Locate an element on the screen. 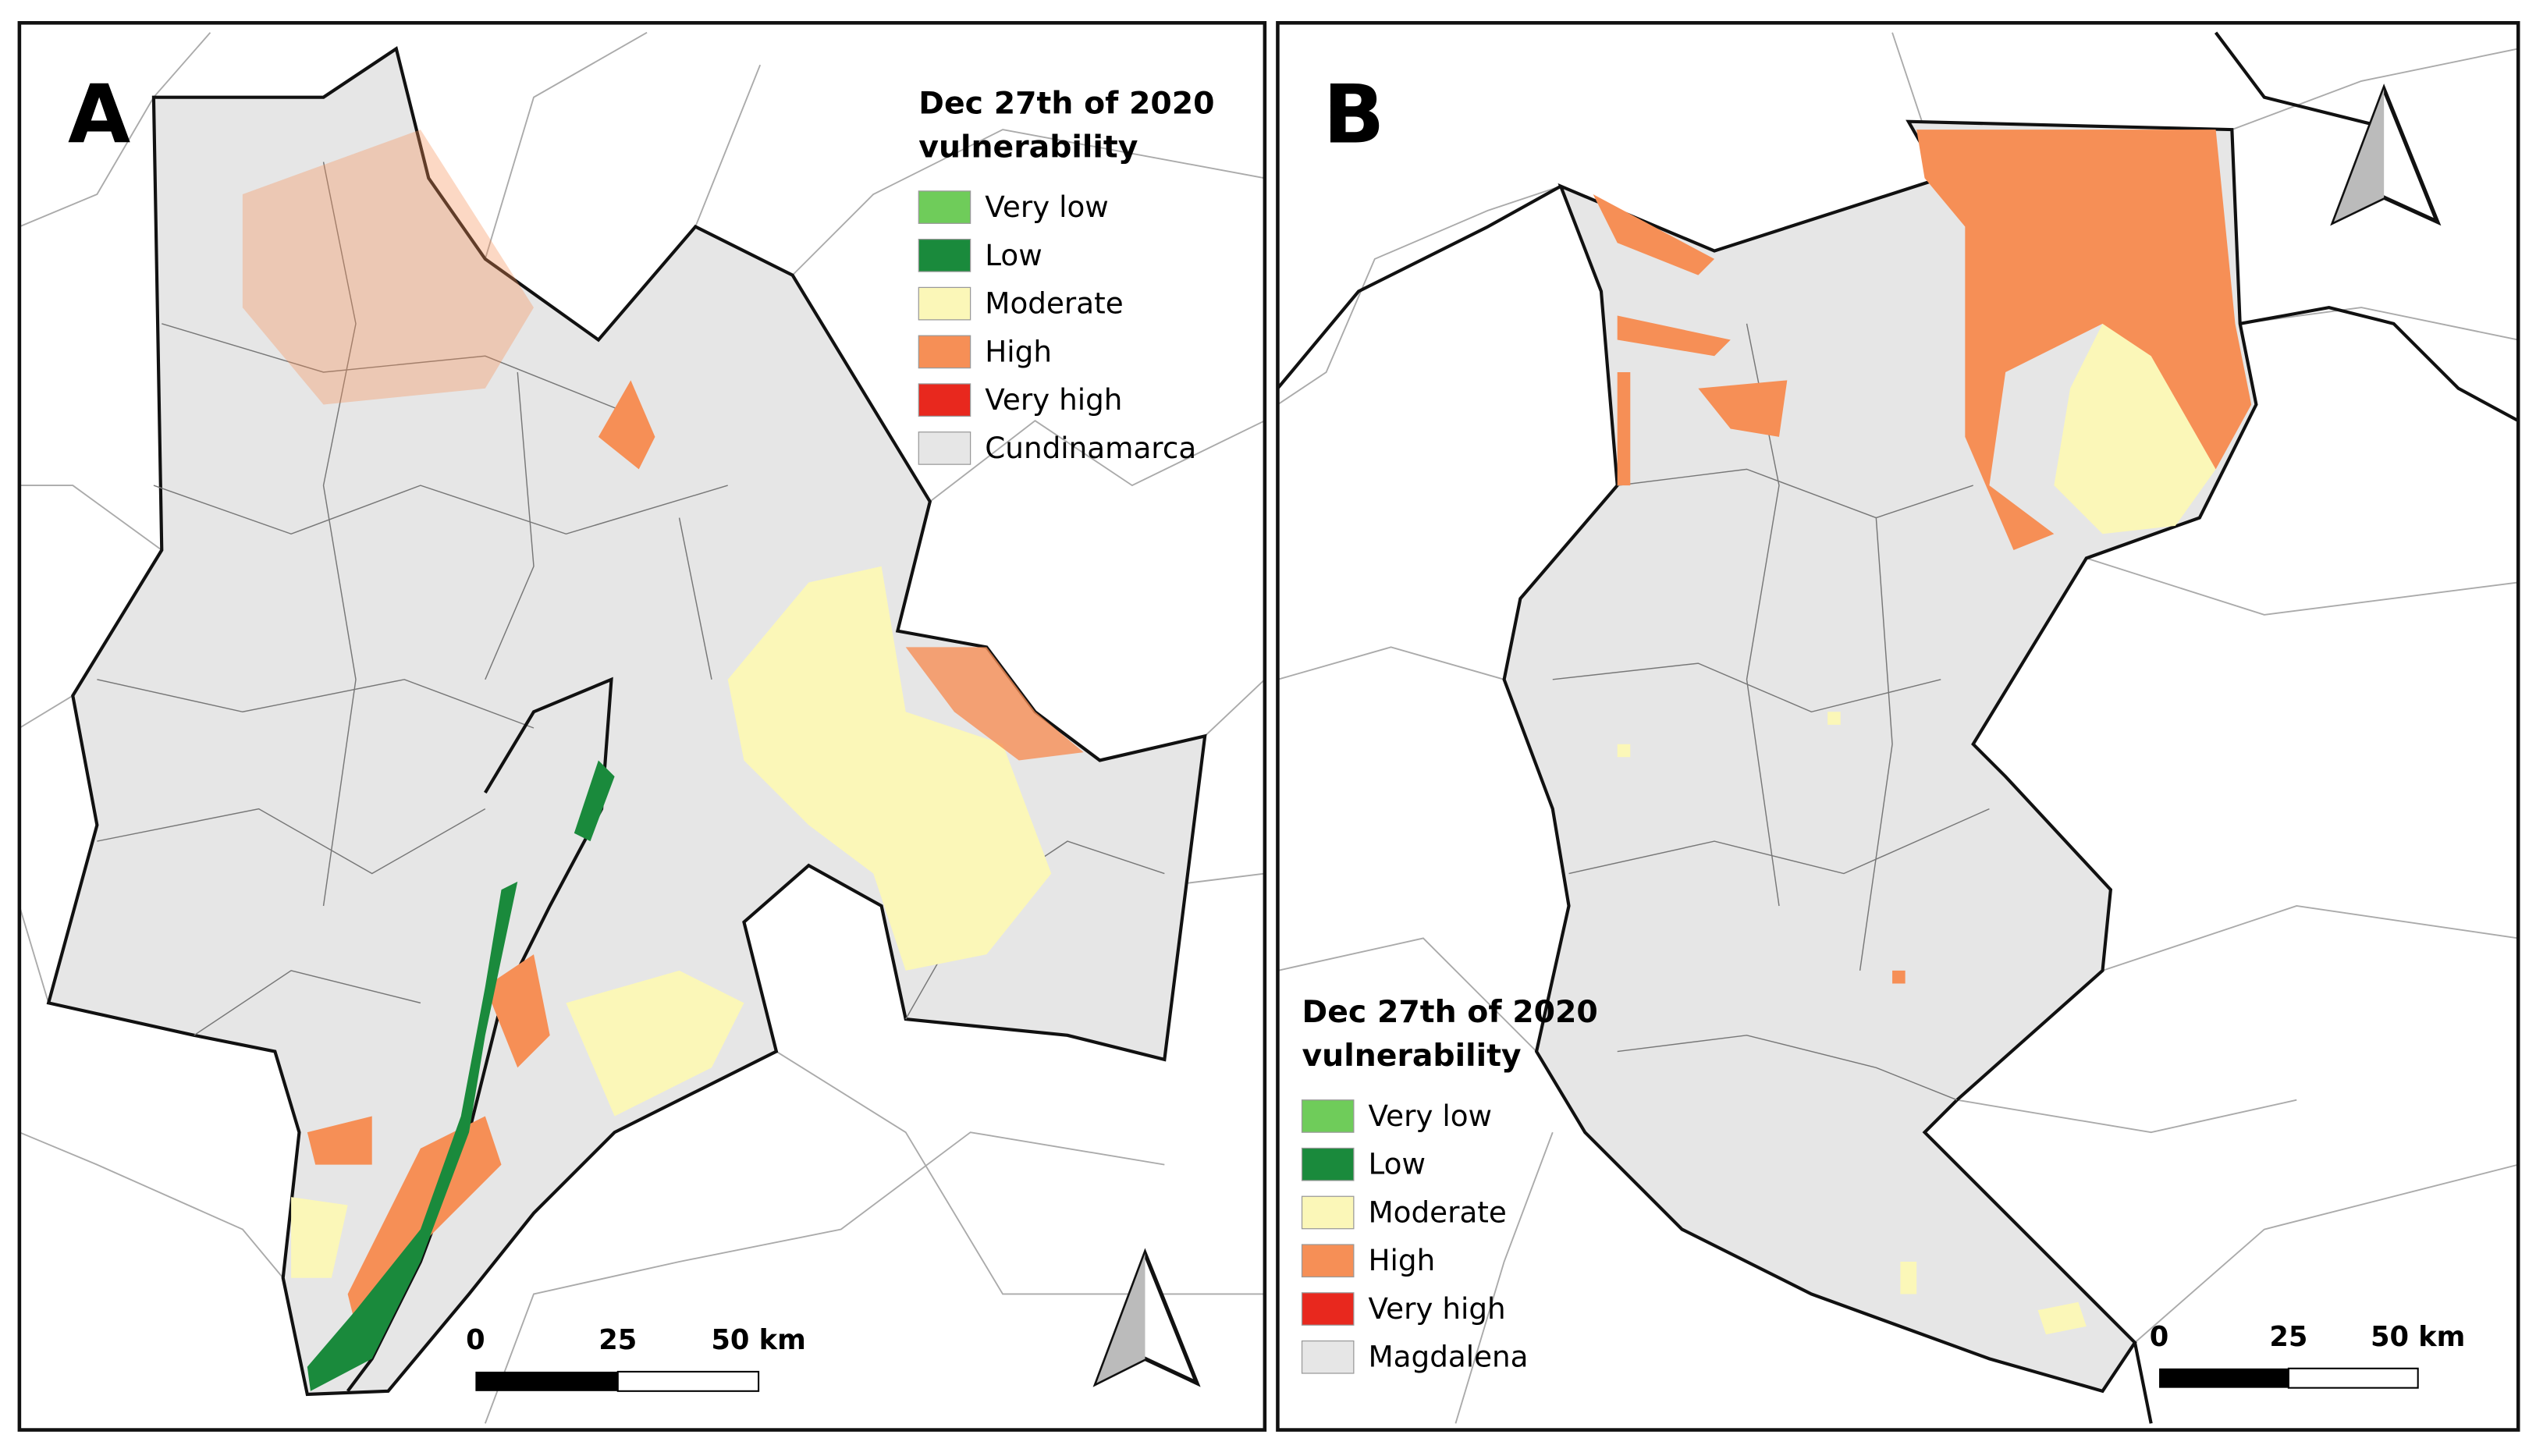  legend-label: Cundinamarca is located at coordinates (1090, 448).